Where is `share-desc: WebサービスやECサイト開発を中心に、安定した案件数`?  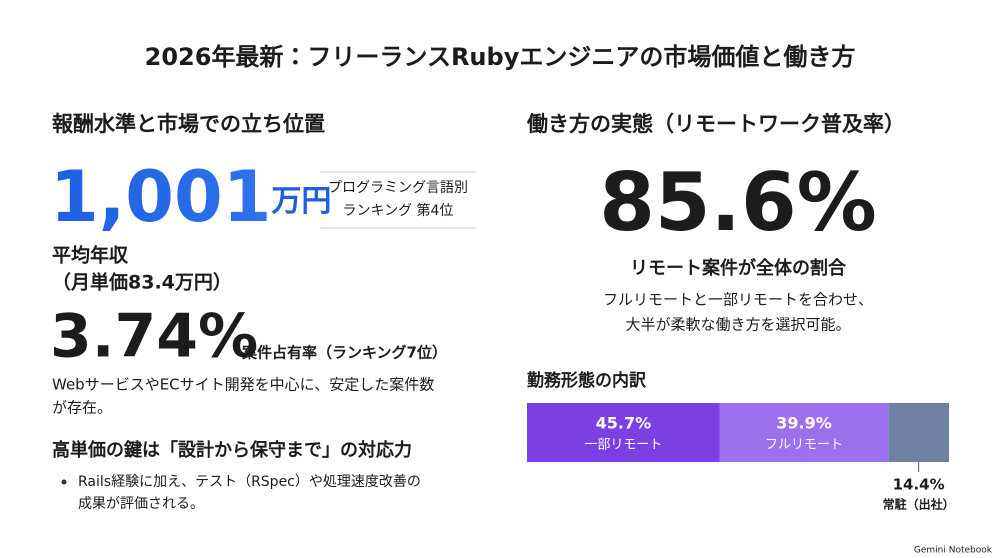 share-desc: WebサービスやECサイト開発を中心に、安定した案件数 is located at coordinates (243, 385).